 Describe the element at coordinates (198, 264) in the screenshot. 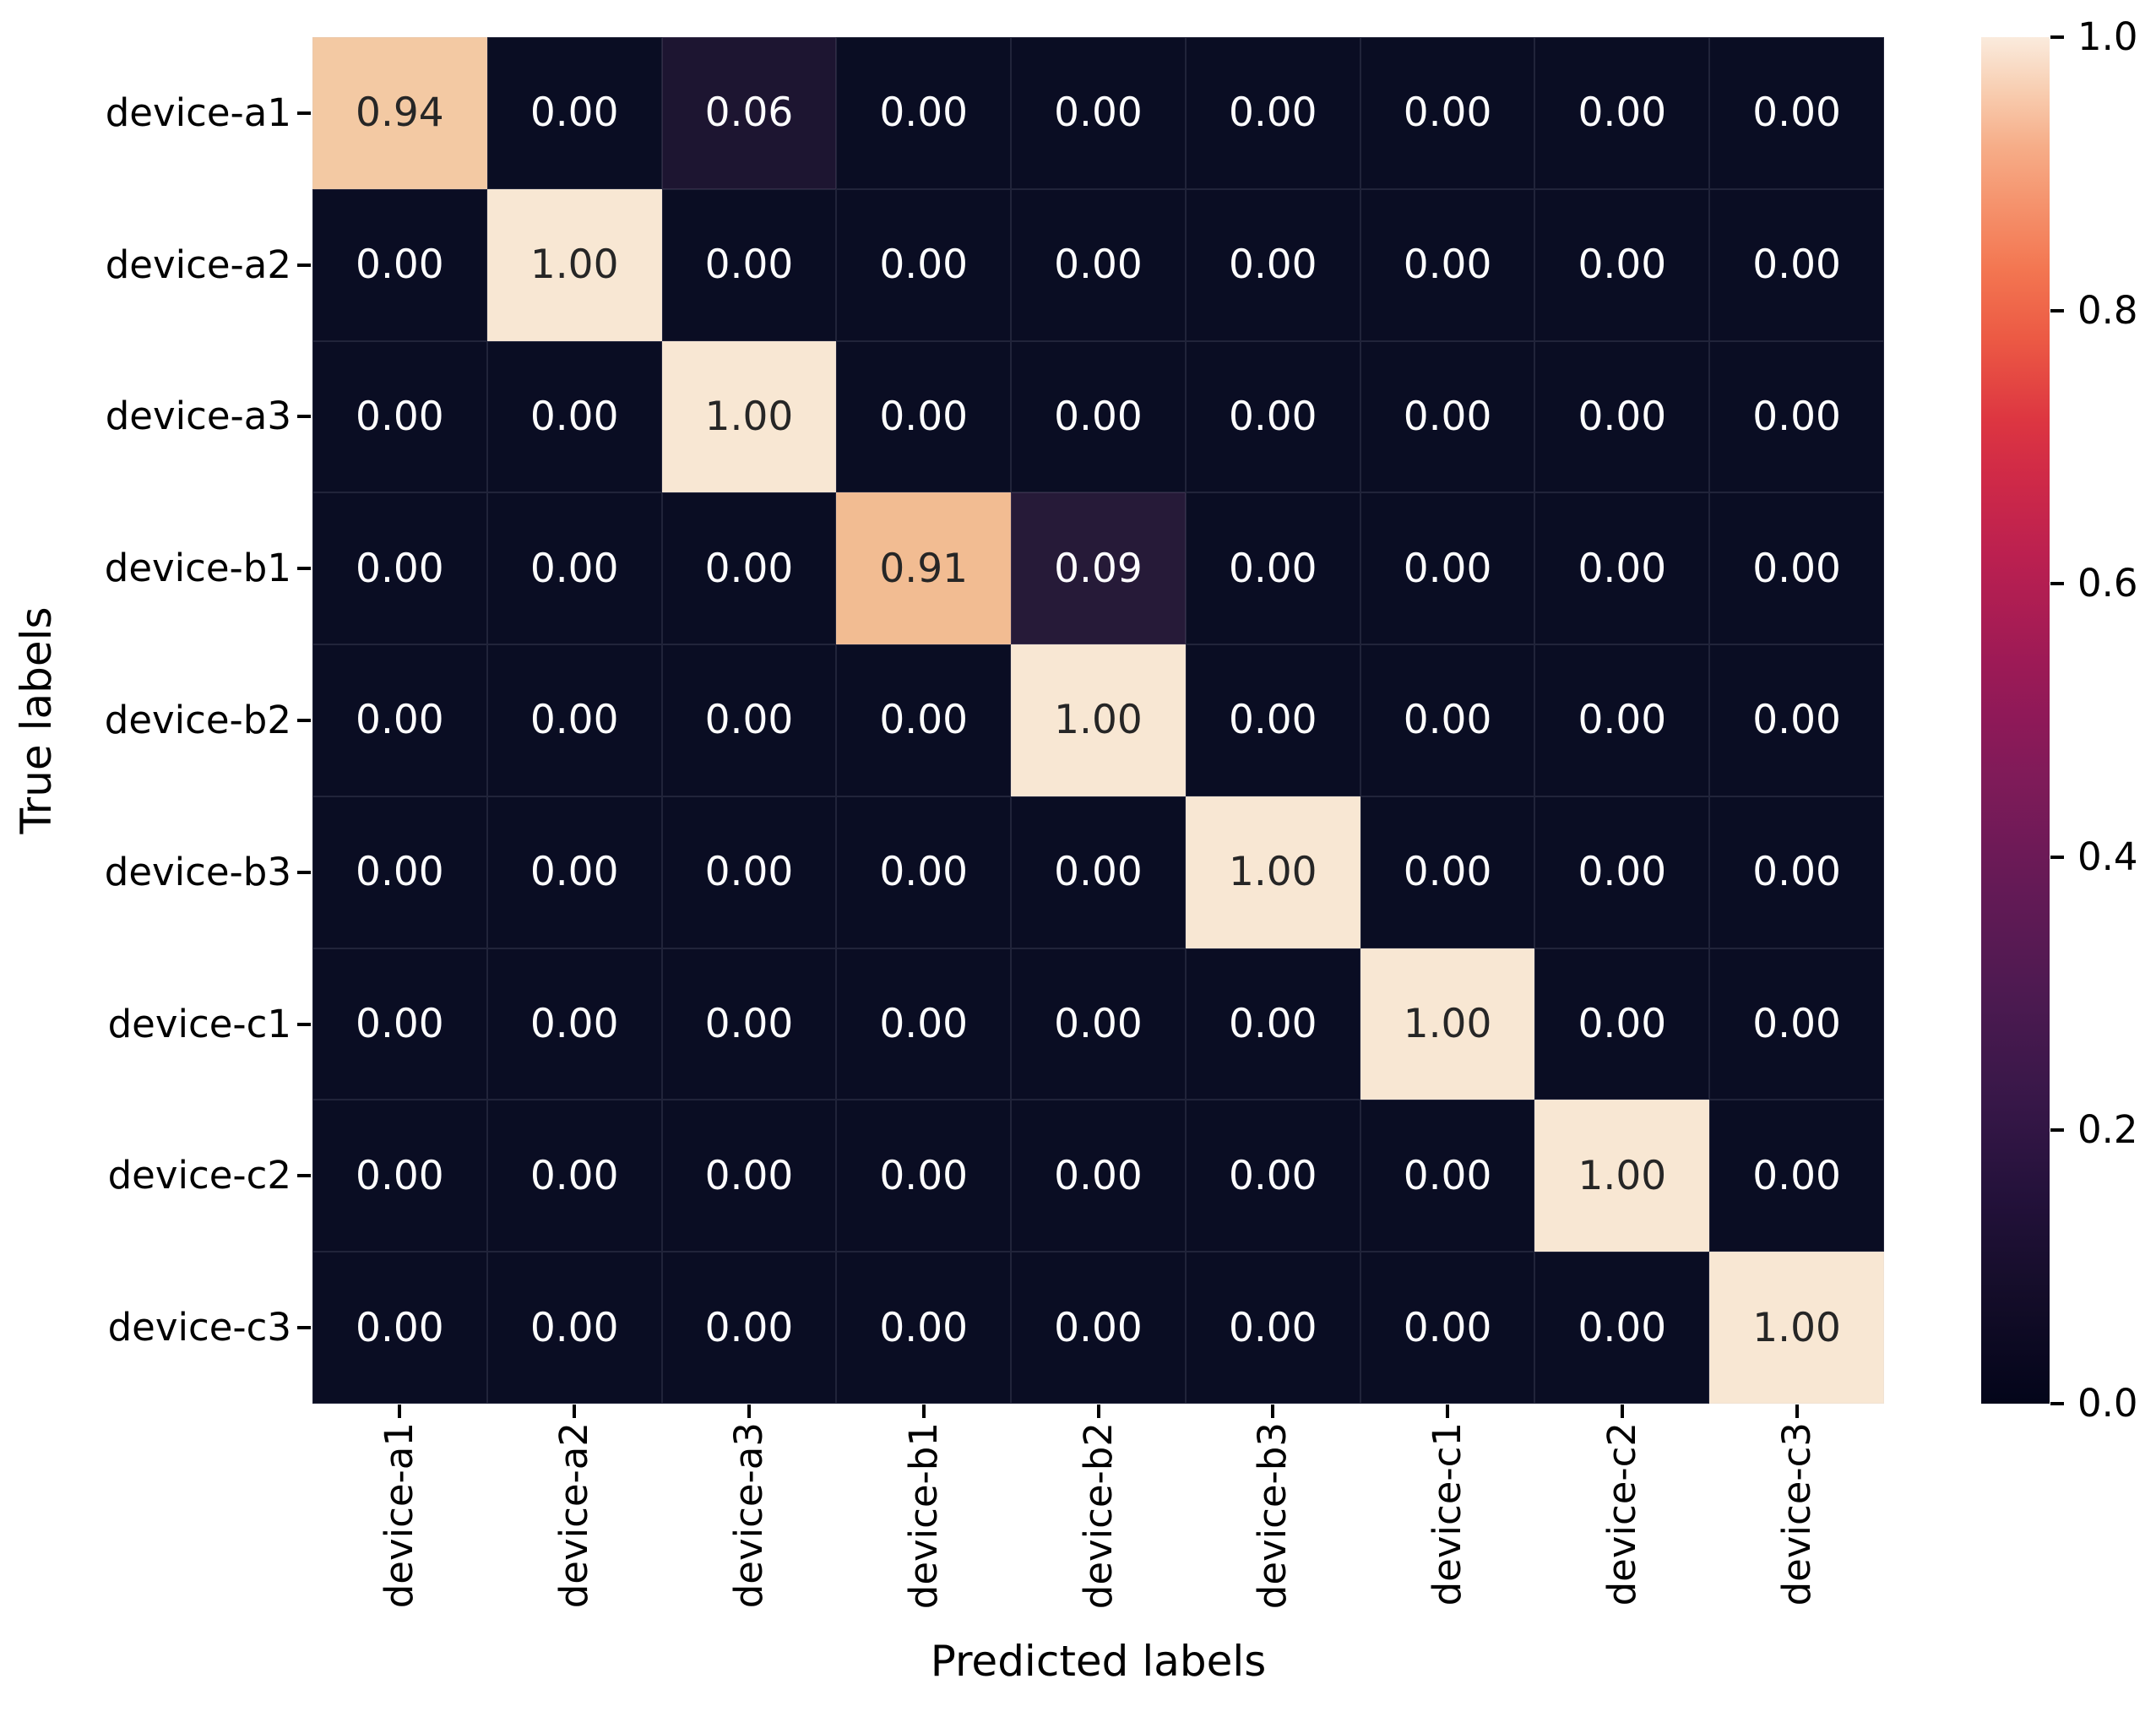

I see `y-tick-label: device-a2` at that location.